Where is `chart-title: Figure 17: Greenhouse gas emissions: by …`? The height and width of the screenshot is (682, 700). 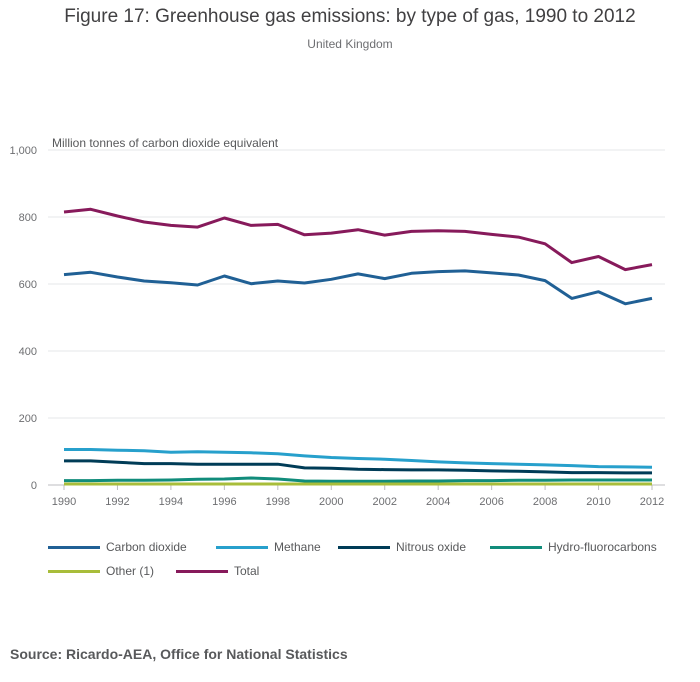
chart-title: Figure 17: Greenhouse gas emissions: by … is located at coordinates (350, 16).